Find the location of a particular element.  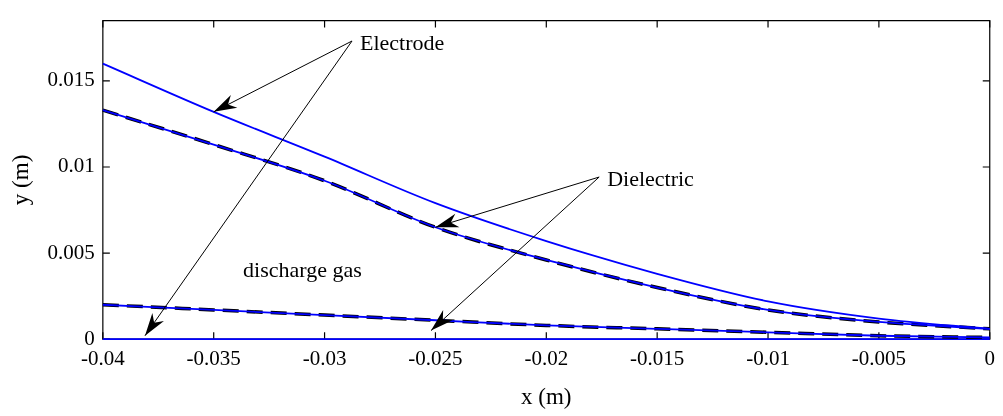

x-tick-label: -0.015 is located at coordinates (657, 358).